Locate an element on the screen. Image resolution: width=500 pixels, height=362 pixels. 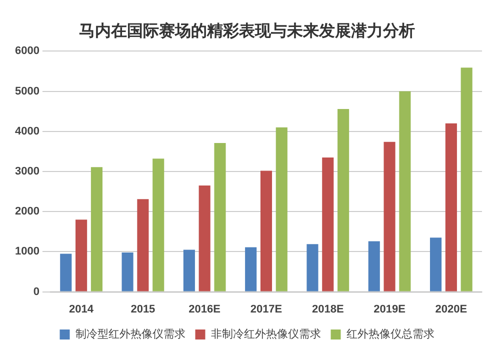
x-tick-label: 2015 is located at coordinates (143, 309).